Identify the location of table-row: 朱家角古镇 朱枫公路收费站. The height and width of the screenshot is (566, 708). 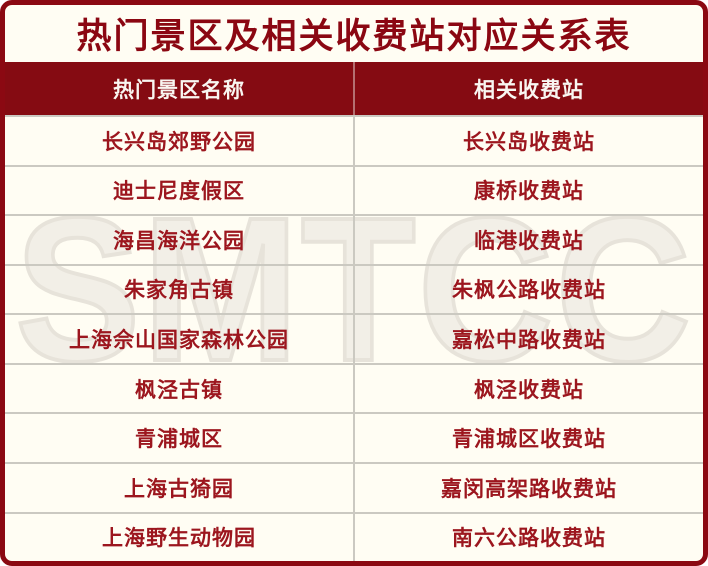
(354, 288).